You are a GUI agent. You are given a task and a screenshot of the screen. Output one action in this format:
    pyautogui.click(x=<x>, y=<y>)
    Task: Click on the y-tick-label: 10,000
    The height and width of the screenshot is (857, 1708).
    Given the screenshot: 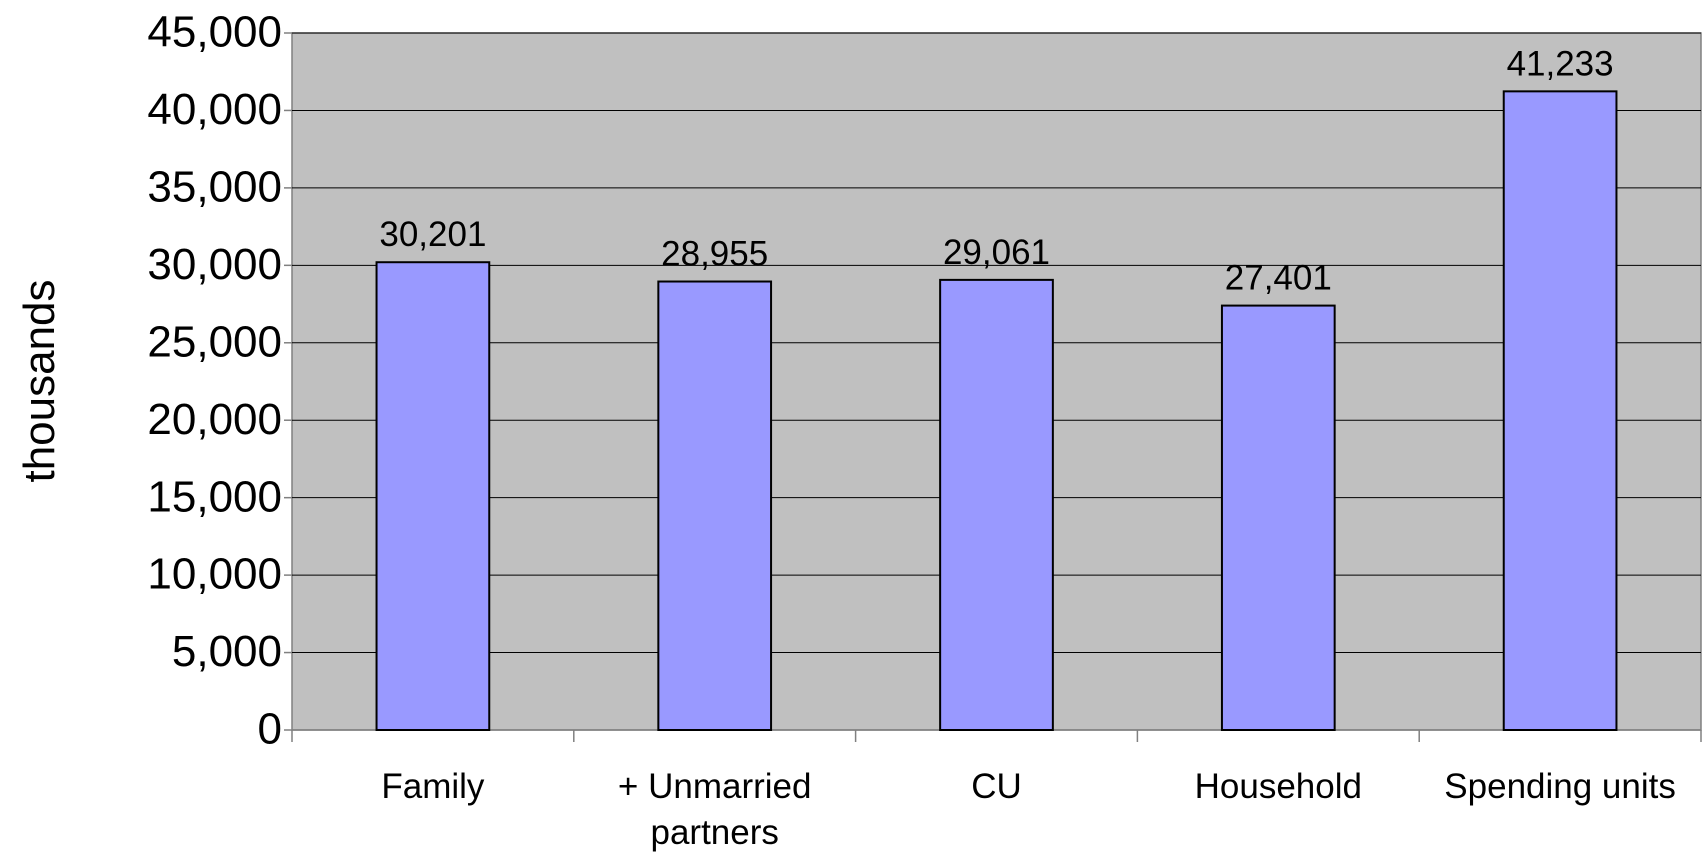 What is the action you would take?
    pyautogui.click(x=214, y=574)
    